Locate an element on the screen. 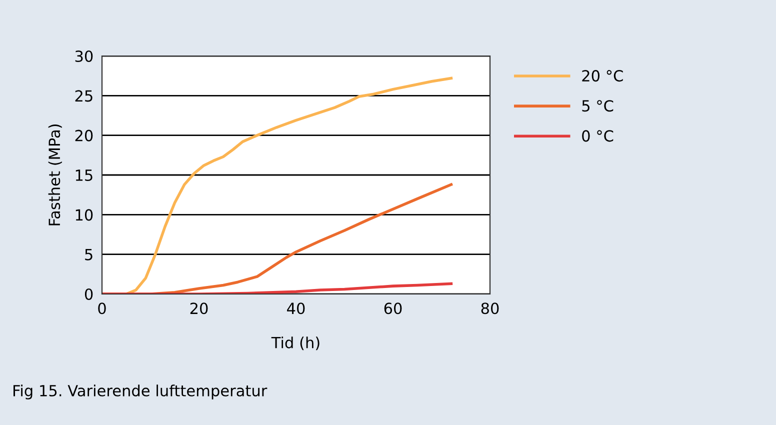  x-tick-label: 20 is located at coordinates (199, 308).